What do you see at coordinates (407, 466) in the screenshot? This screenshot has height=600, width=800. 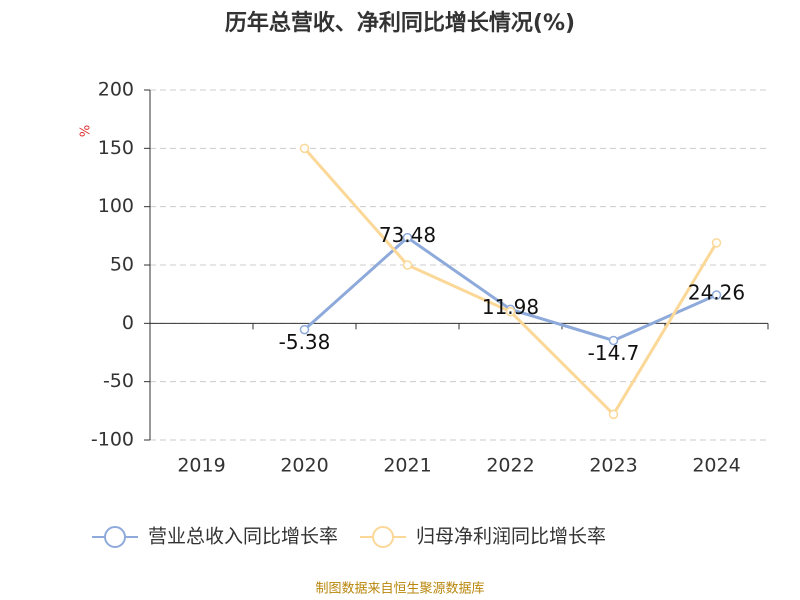 I see `x-tick-label: 2021` at bounding box center [407, 466].